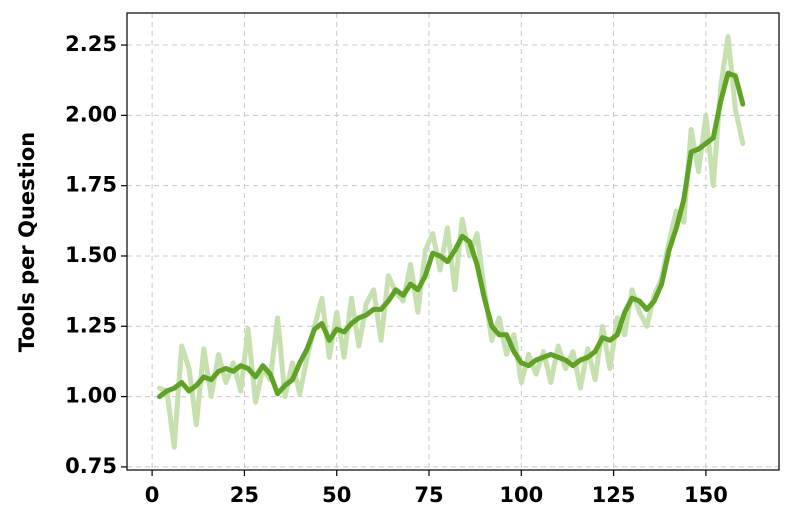  I want to click on y-tick-label: 1.25, so click(91, 325).